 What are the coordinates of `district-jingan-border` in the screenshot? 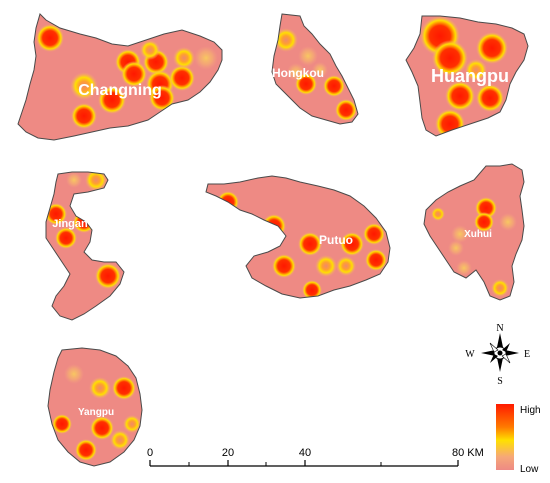 It's located at (85, 246).